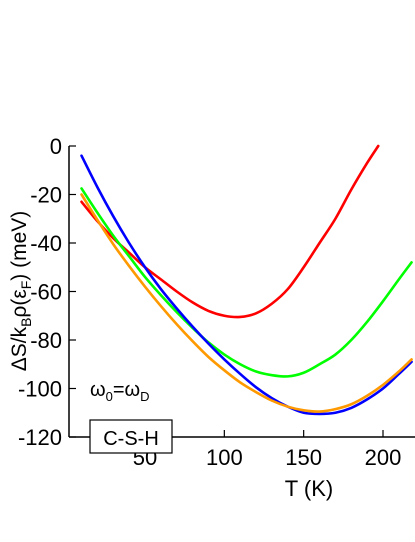 Image resolution: width=415 pixels, height=542 pixels. Describe the element at coordinates (383, 457) in the screenshot. I see `x-tick-label: 200` at that location.